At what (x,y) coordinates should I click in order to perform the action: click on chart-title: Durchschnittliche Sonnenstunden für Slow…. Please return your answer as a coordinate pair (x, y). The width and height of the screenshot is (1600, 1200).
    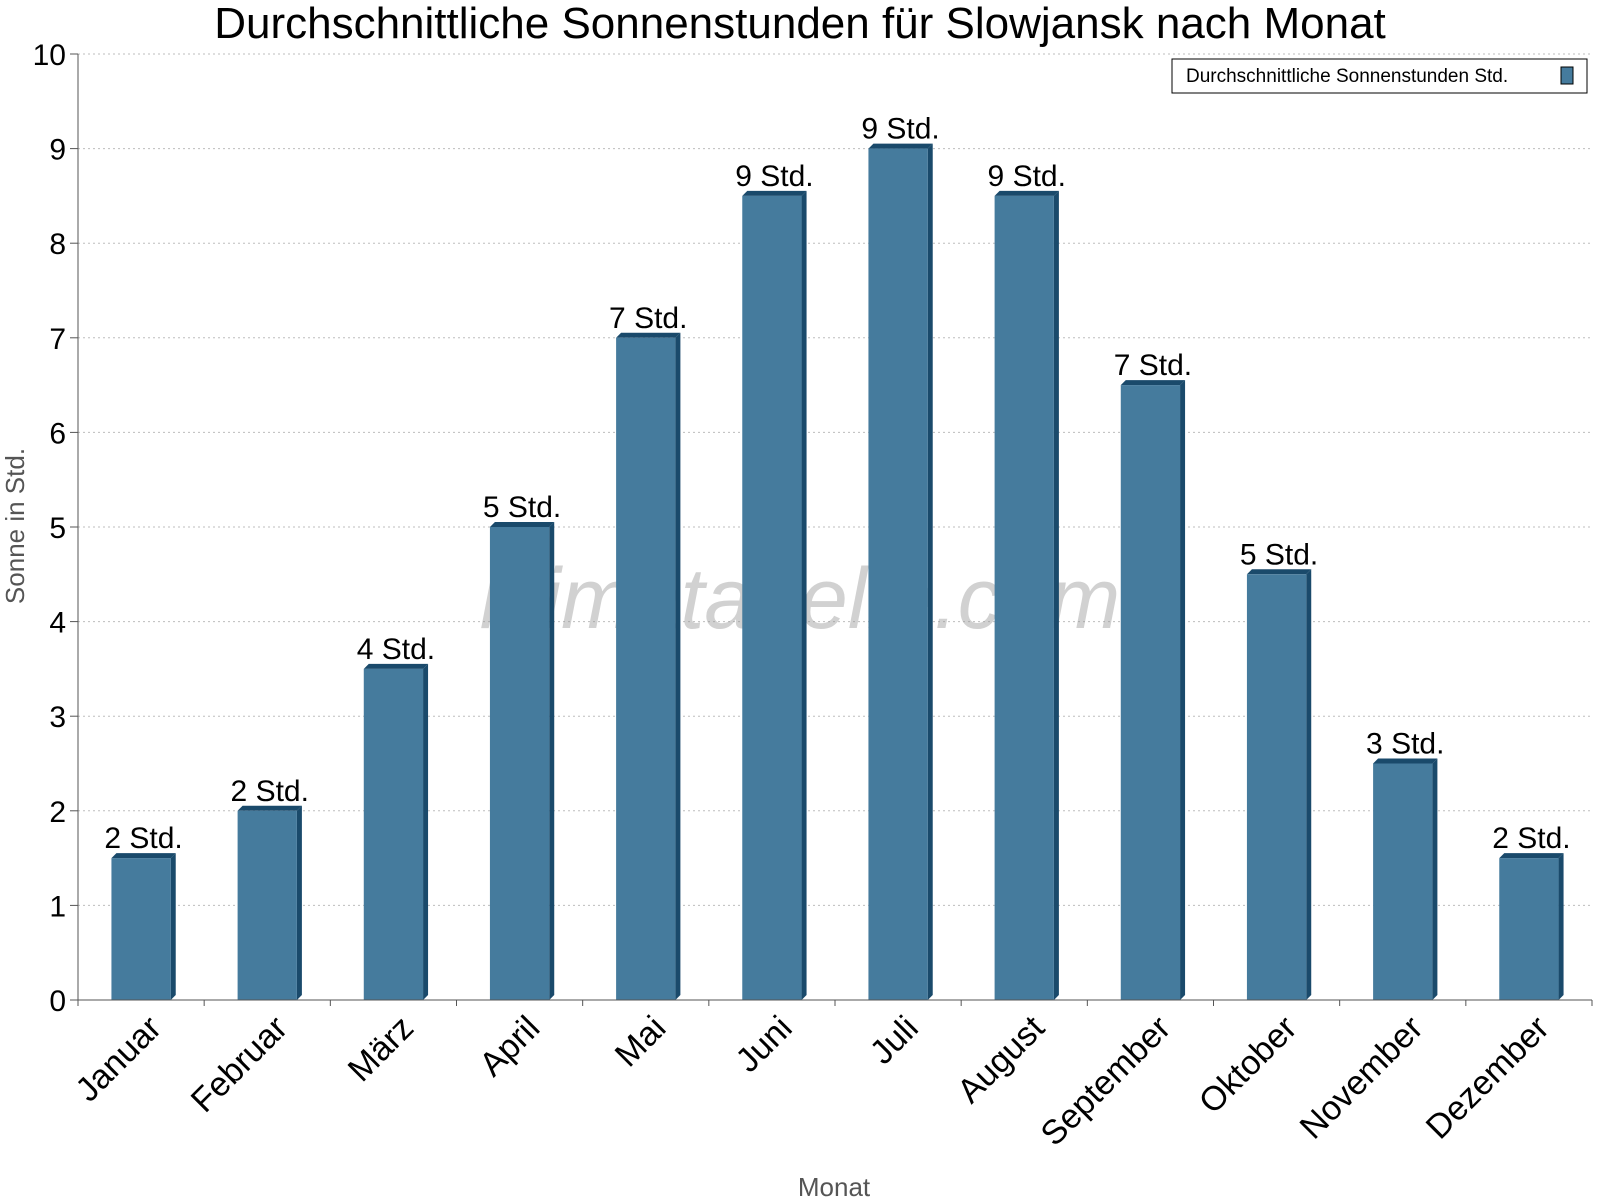
    Looking at the image, I should click on (800, 24).